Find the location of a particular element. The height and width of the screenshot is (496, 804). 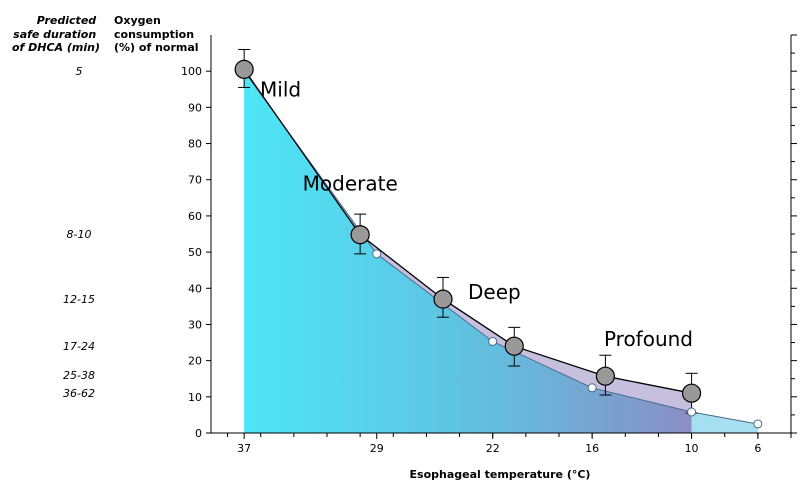

x-tick-label: 37 is located at coordinates (244, 448).